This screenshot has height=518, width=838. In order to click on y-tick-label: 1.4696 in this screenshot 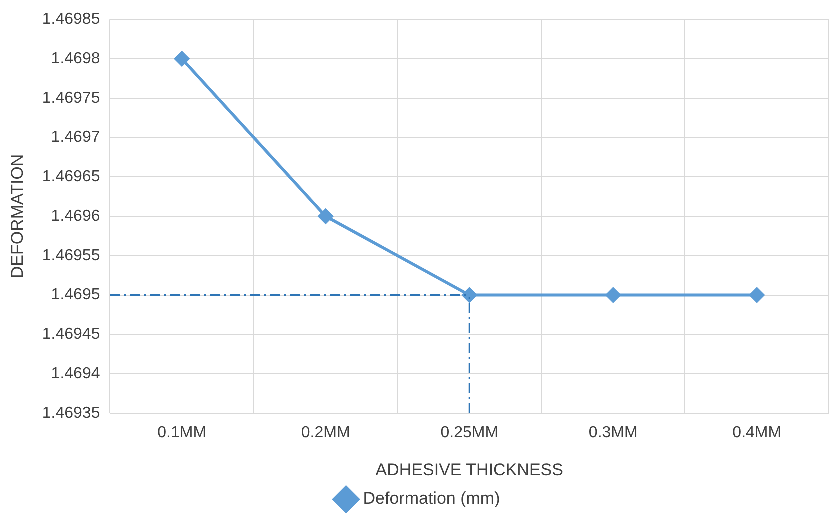, I will do `click(75, 216)`.